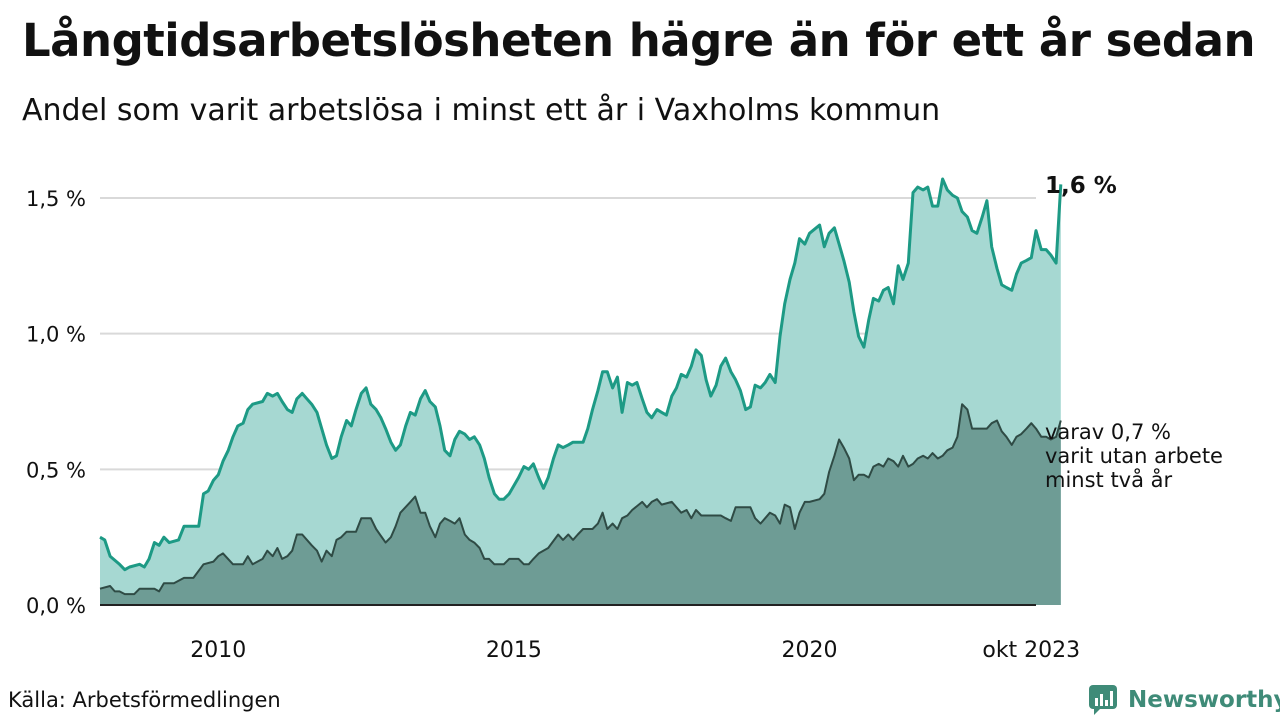 This screenshot has height=720, width=1280. Describe the element at coordinates (1031, 650) in the screenshot. I see `x-tick-label: okt 2023` at that location.